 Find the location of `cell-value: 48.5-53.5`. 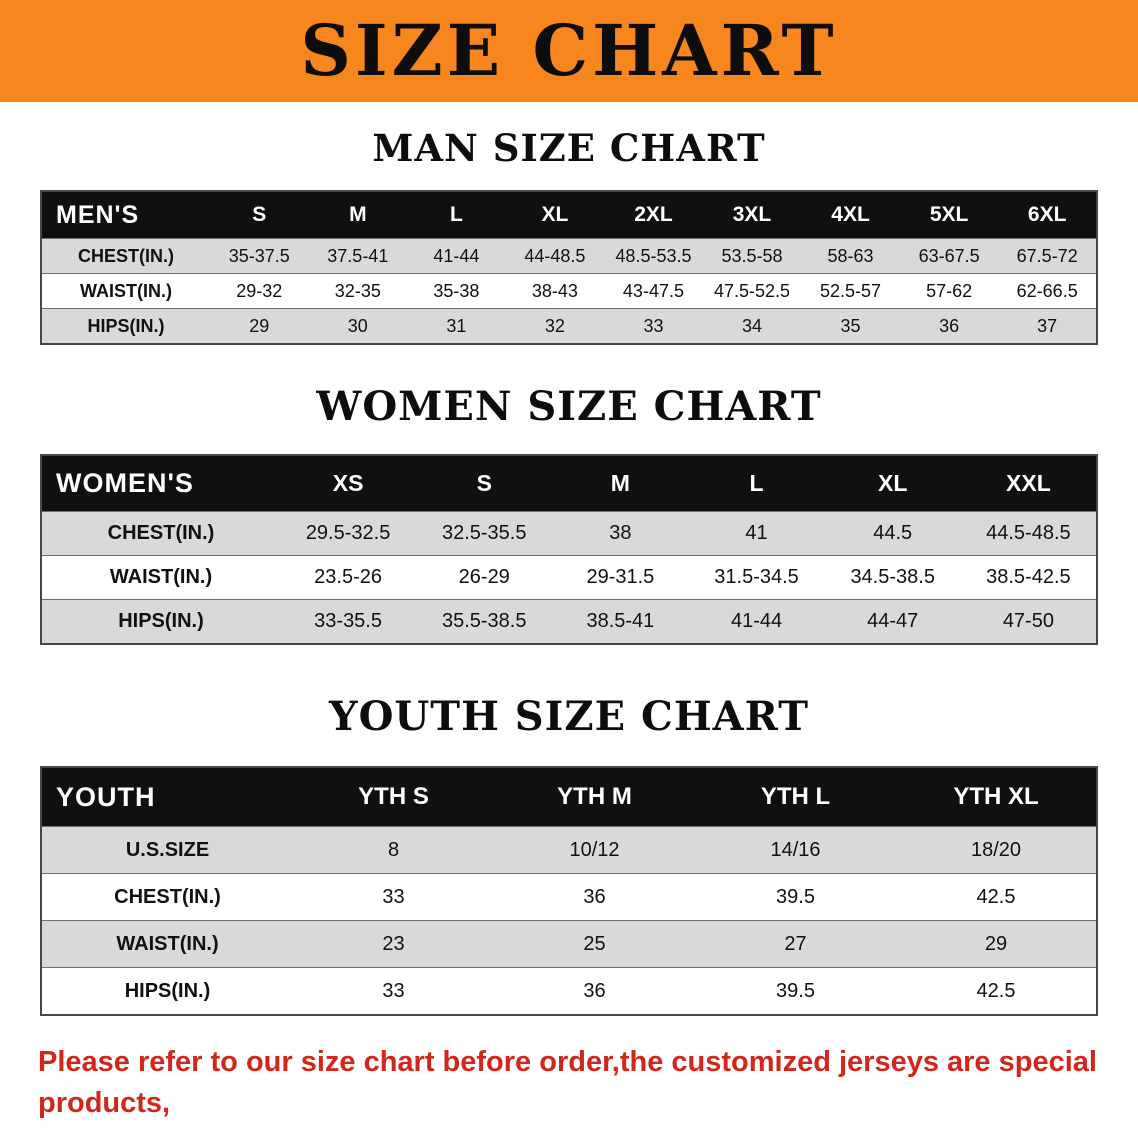

cell-value: 48.5-53.5 is located at coordinates (653, 255).